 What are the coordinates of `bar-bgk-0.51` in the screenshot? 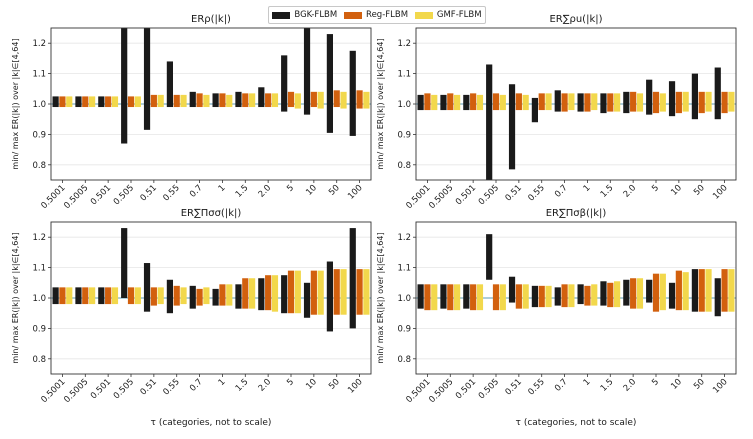 It's located at (512, 127).